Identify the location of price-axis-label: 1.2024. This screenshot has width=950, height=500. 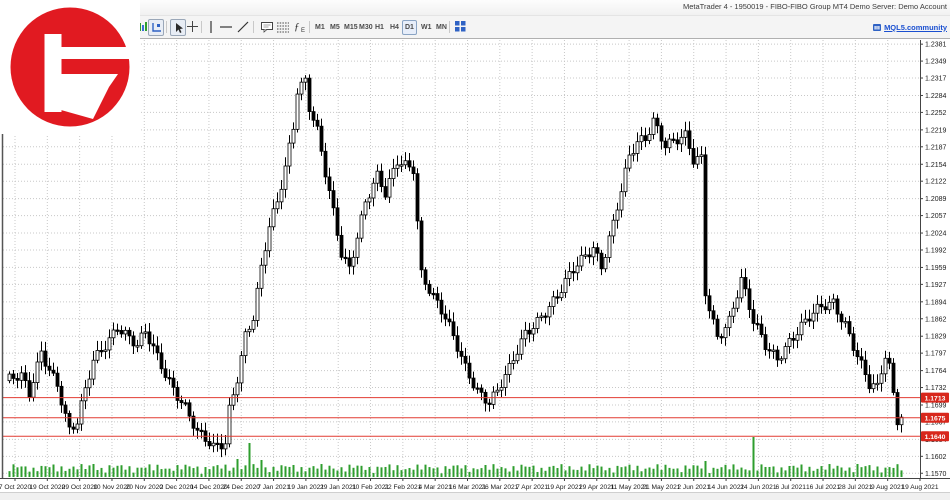
(936, 234).